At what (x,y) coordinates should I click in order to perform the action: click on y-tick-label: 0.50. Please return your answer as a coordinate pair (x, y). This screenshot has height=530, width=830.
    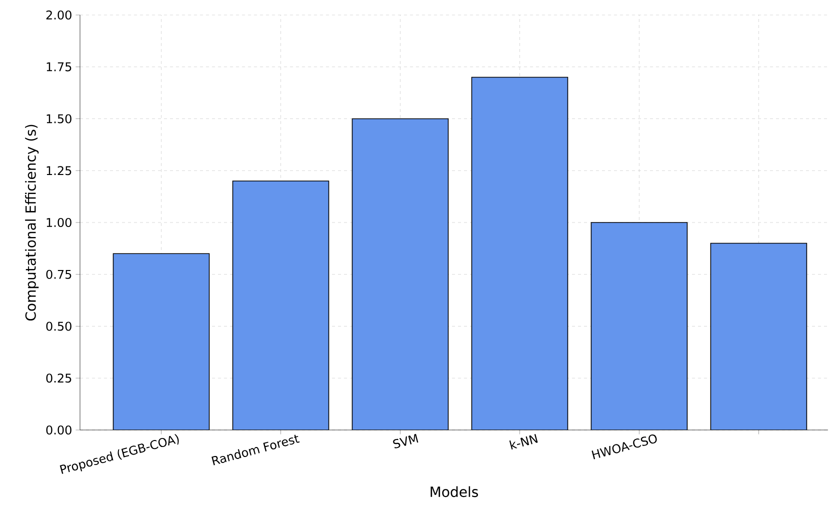
    Looking at the image, I should click on (59, 326).